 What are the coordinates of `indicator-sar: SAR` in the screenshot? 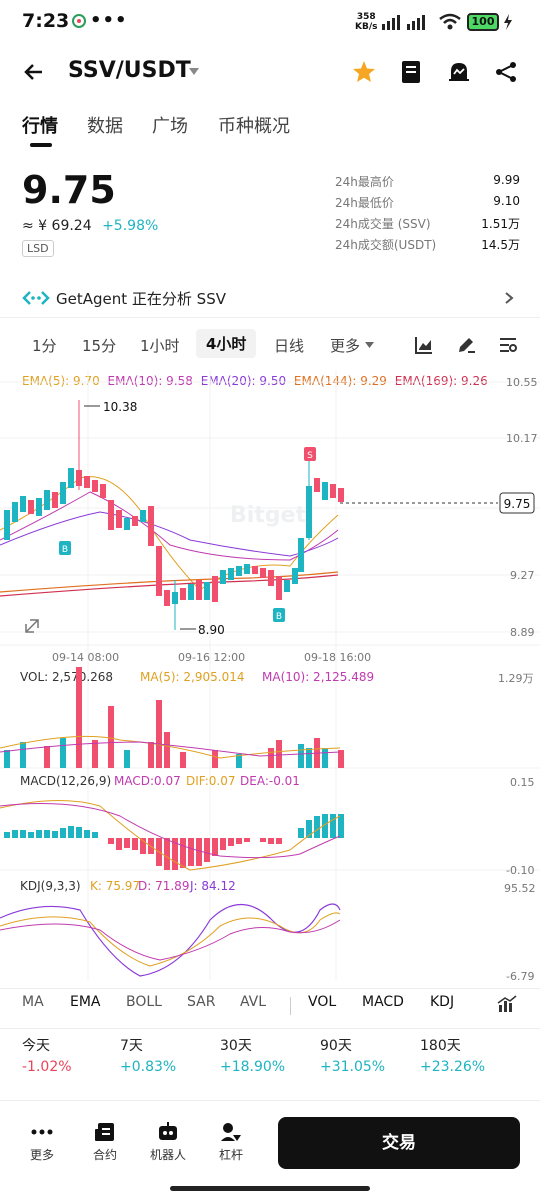 It's located at (201, 1002).